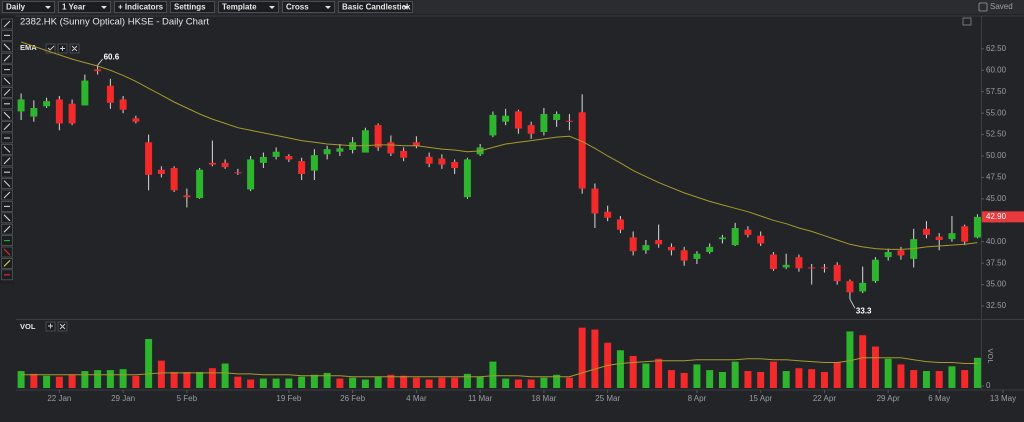 The height and width of the screenshot is (422, 1024). I want to click on annotation-leader, so click(852, 303).